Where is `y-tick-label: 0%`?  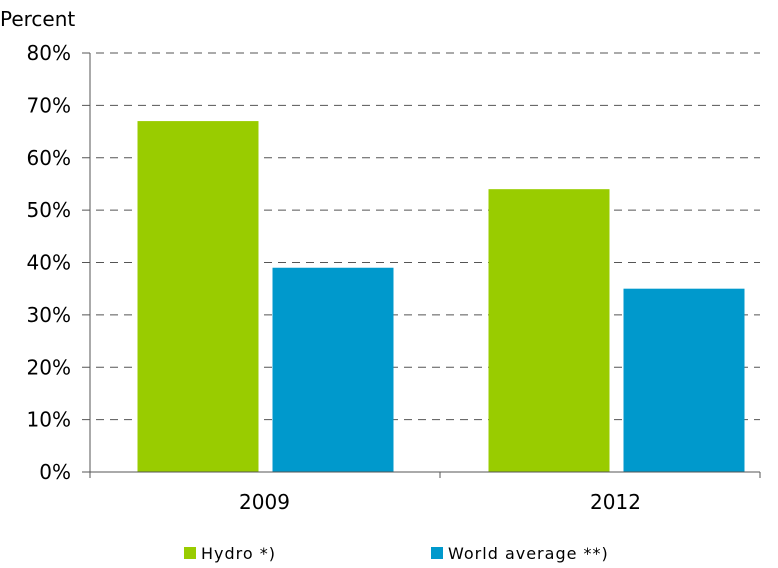
y-tick-label: 0% is located at coordinates (55, 472).